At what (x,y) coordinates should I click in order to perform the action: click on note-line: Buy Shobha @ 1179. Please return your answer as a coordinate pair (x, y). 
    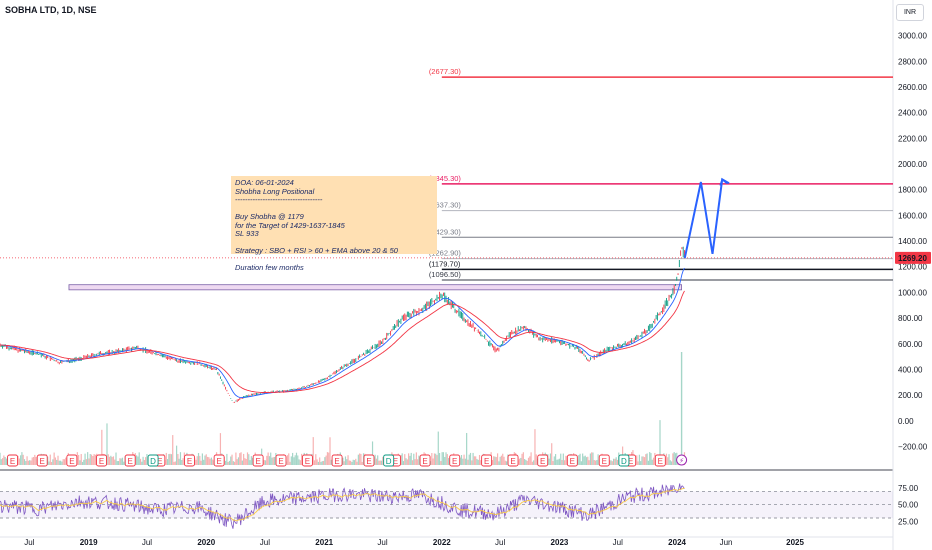
    Looking at the image, I should click on (269, 216).